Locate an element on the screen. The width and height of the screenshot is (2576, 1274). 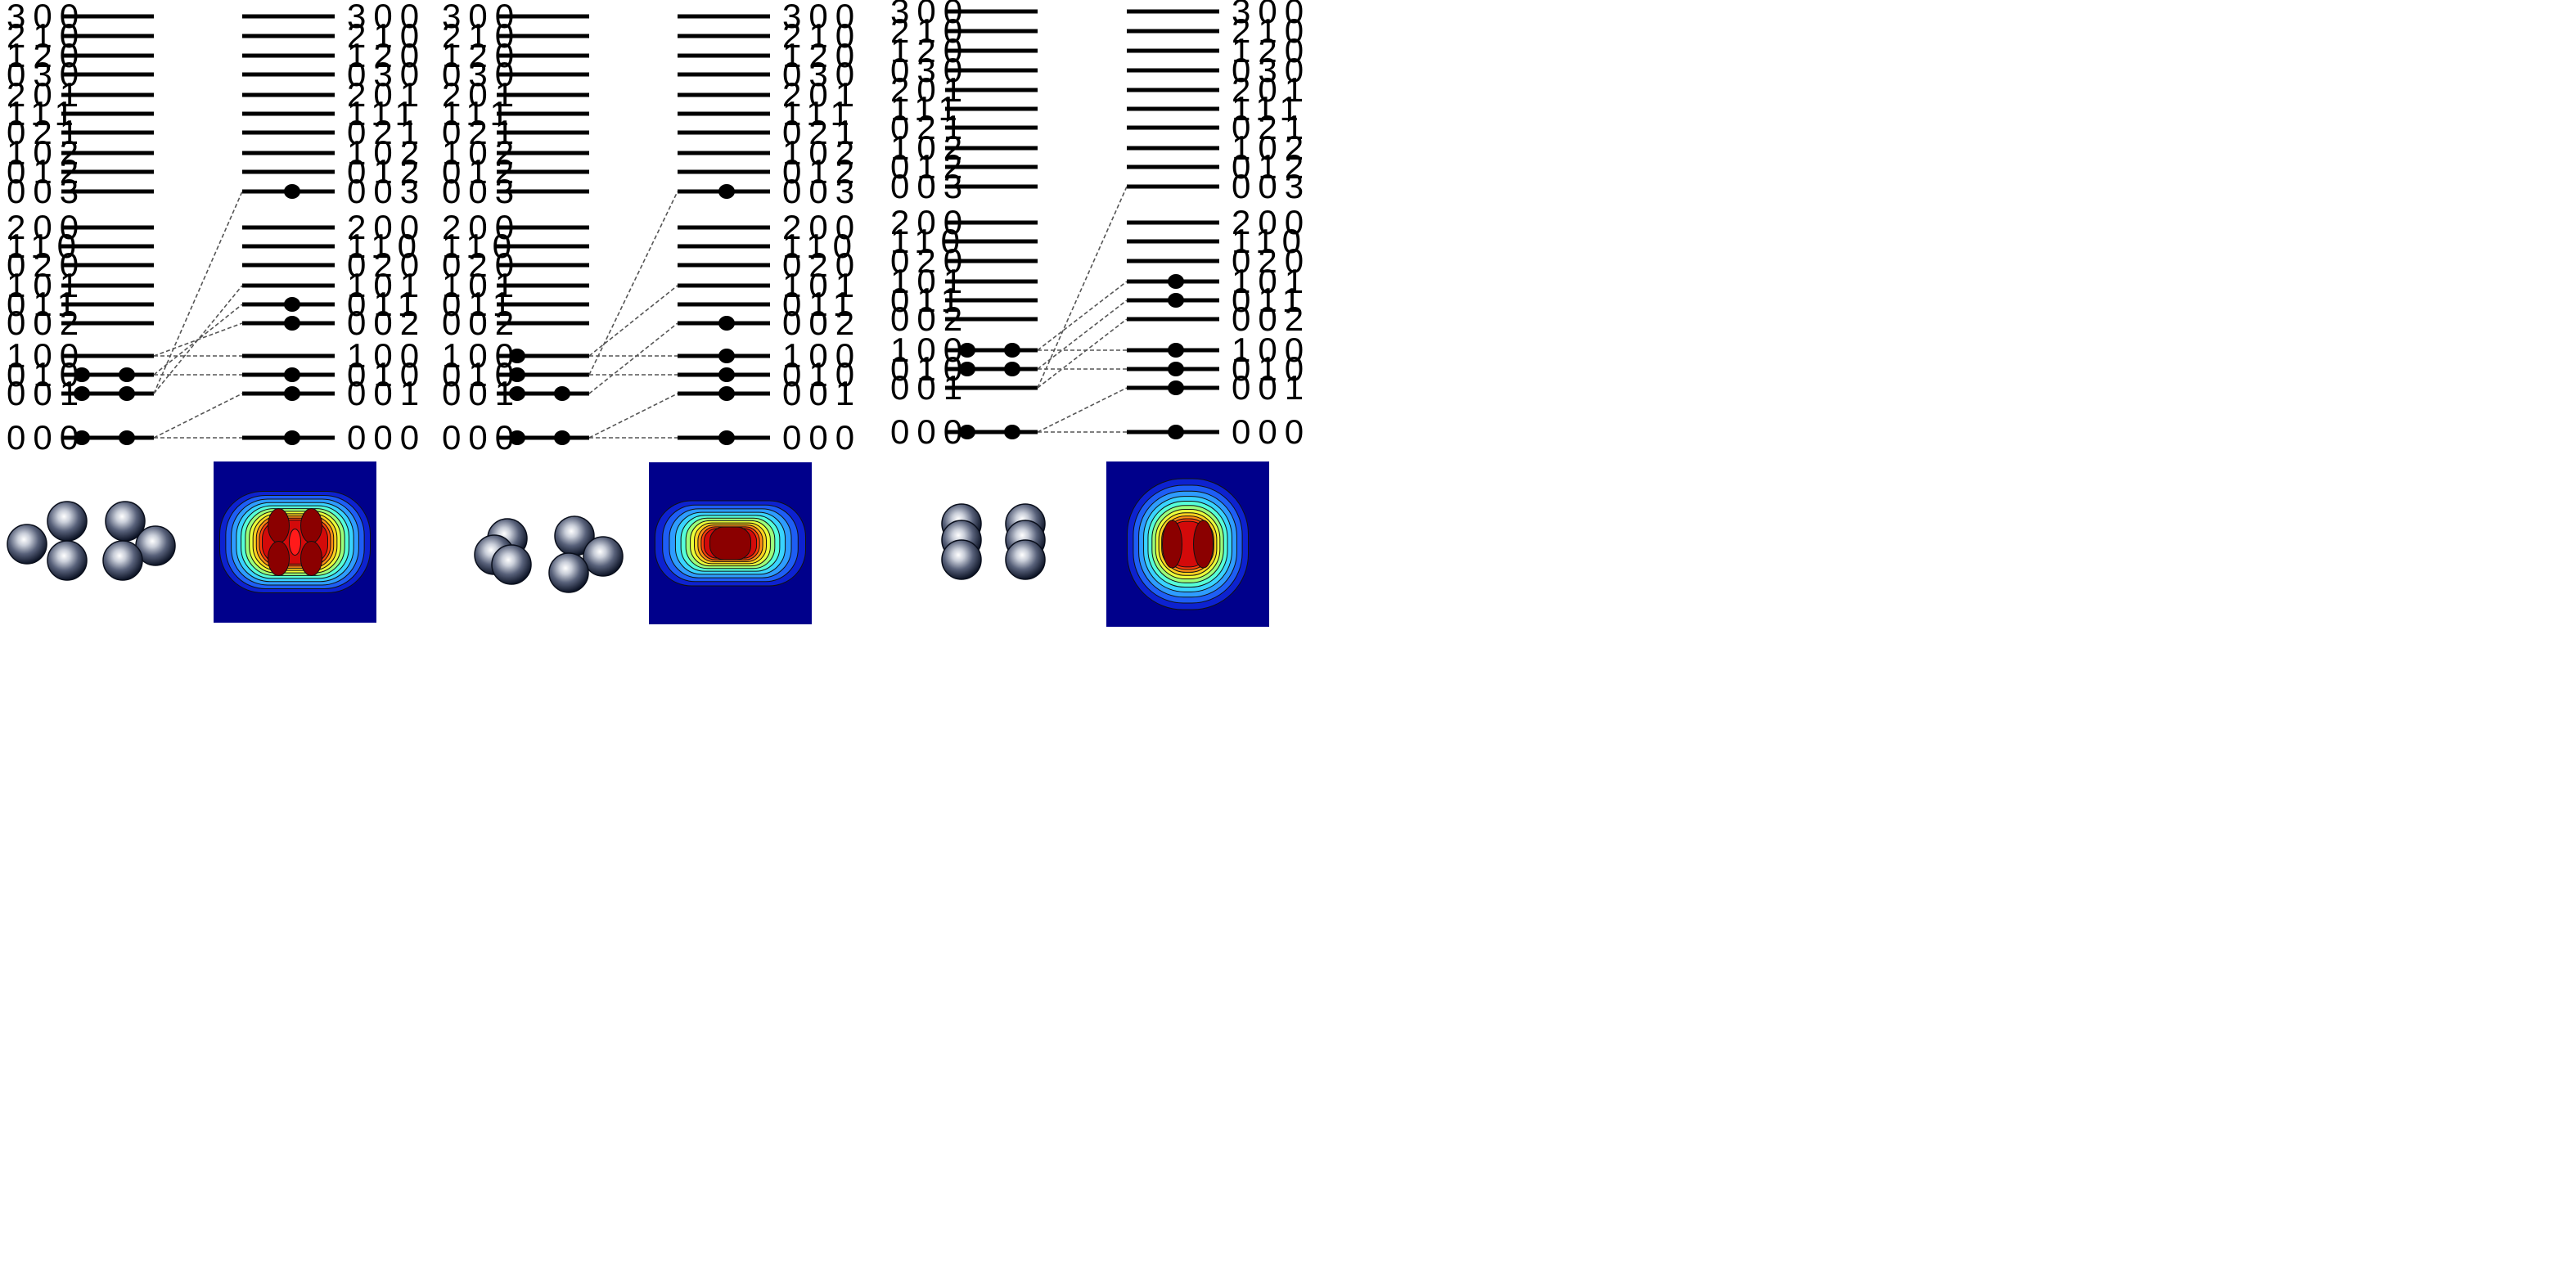
right-level-label: 003 is located at coordinates (822, 191).